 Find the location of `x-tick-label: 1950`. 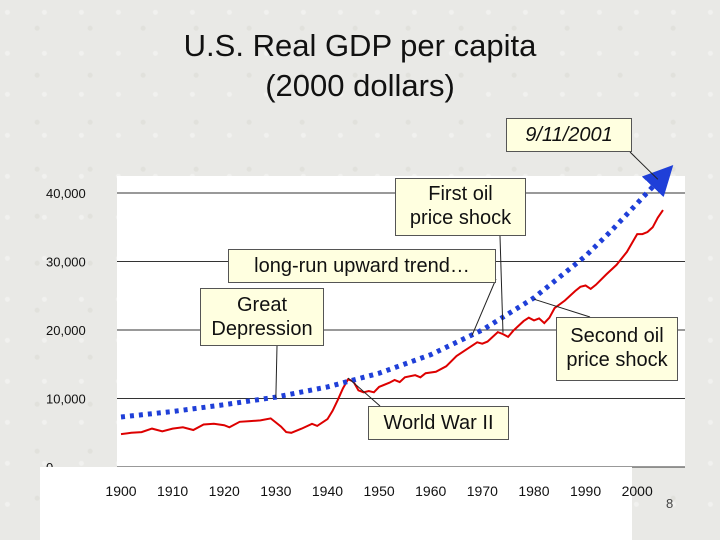

x-tick-label: 1950 is located at coordinates (379, 491).